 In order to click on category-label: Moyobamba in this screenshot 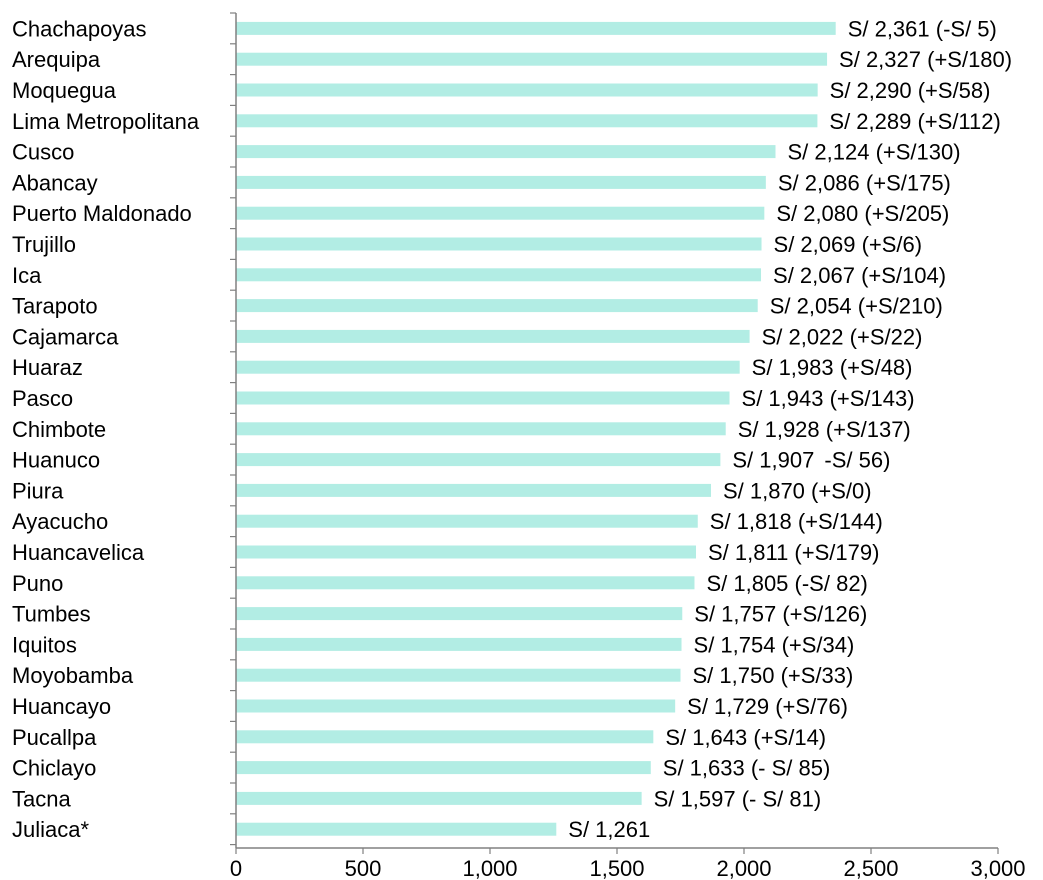, I will do `click(73, 675)`.